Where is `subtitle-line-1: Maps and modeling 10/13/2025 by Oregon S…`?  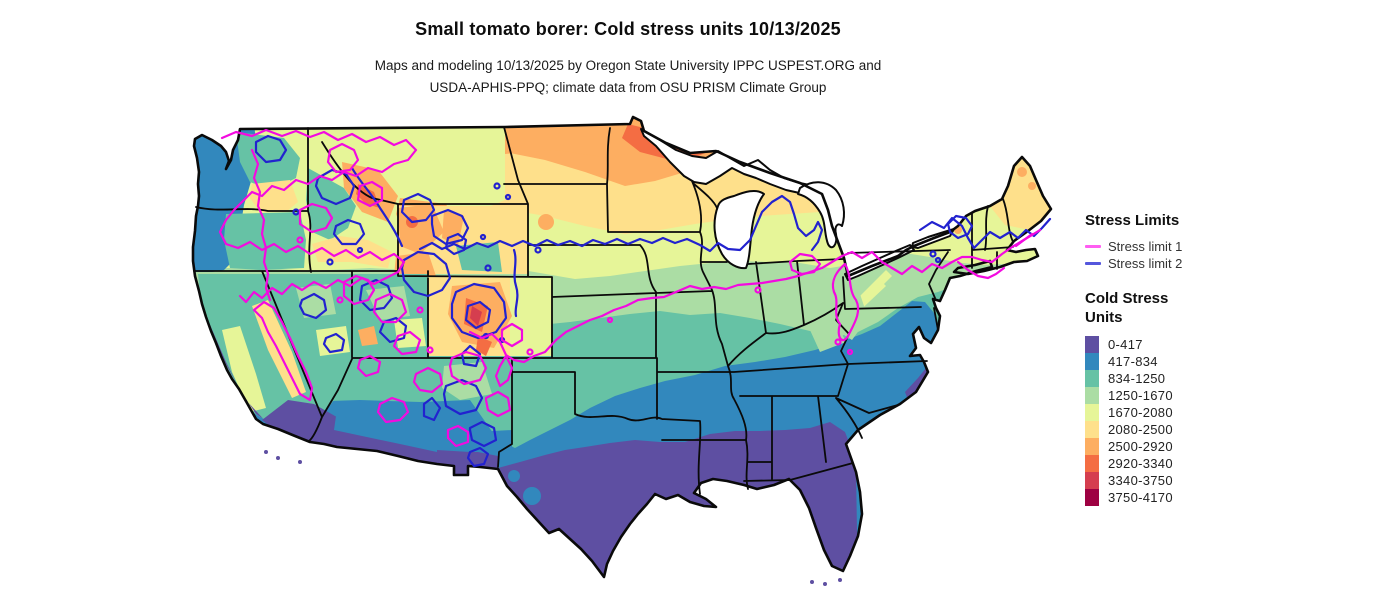
subtitle-line-1: Maps and modeling 10/13/2025 by Oregon S… is located at coordinates (628, 65).